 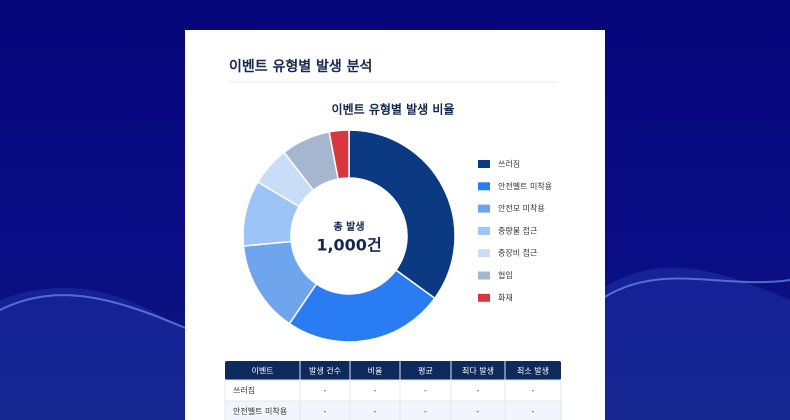 What do you see at coordinates (393, 109) in the screenshot?
I see `chart-title: 이벤트 유형별 발생 비율` at bounding box center [393, 109].